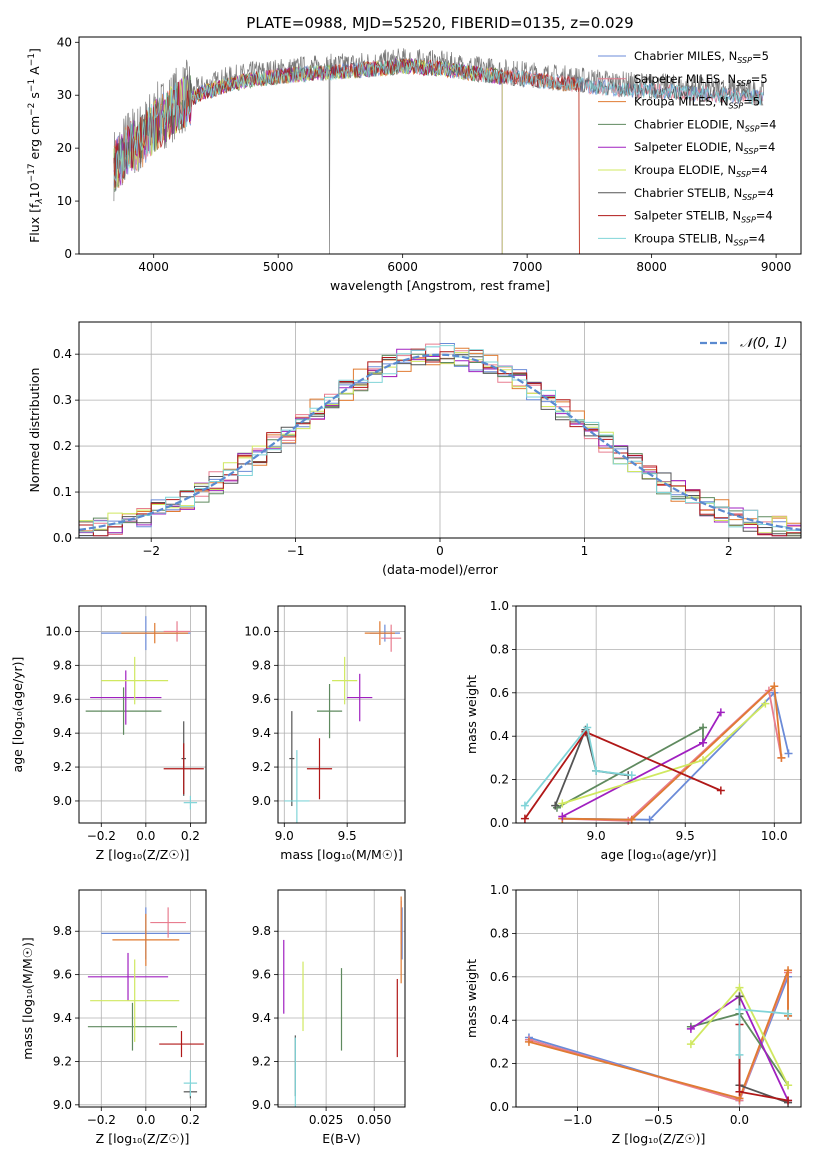  I want to click on legend-label: Chabrier ELODIE, NSSP=4, so click(705, 125).